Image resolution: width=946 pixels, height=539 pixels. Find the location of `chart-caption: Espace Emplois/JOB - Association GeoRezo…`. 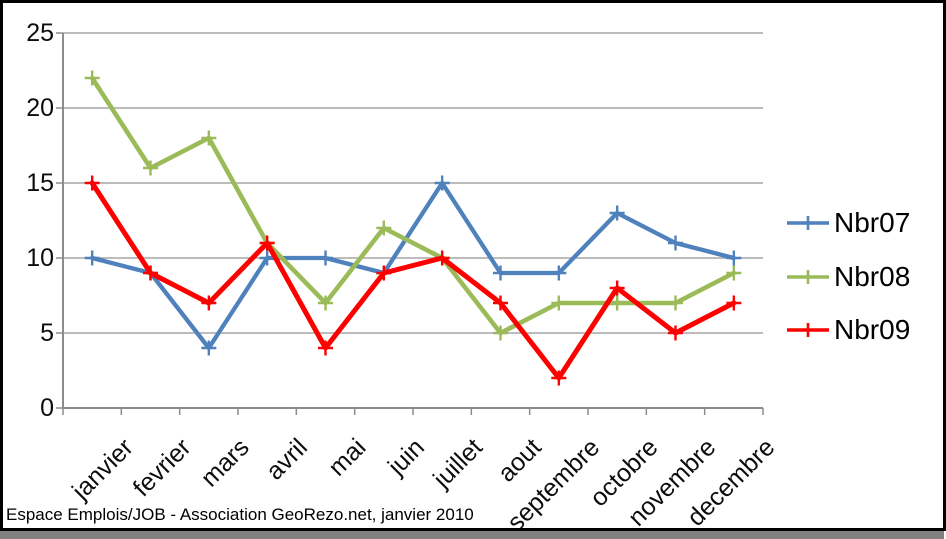

chart-caption: Espace Emplois/JOB - Association GeoRezo… is located at coordinates (240, 514).